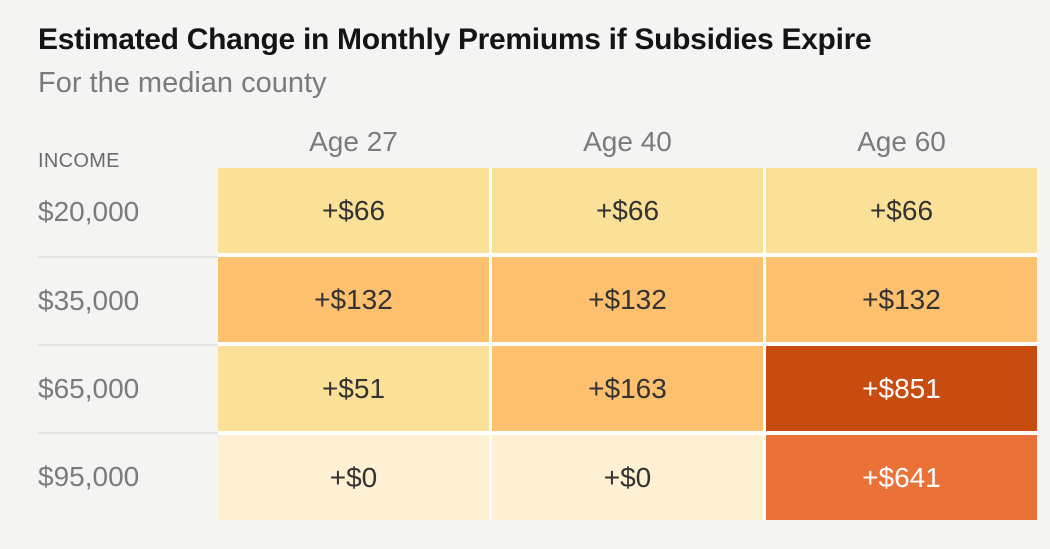 Image resolution: width=1050 pixels, height=549 pixels. I want to click on table-header-row: INCOME Age 27 Age 40 Age 60, so click(537, 144).